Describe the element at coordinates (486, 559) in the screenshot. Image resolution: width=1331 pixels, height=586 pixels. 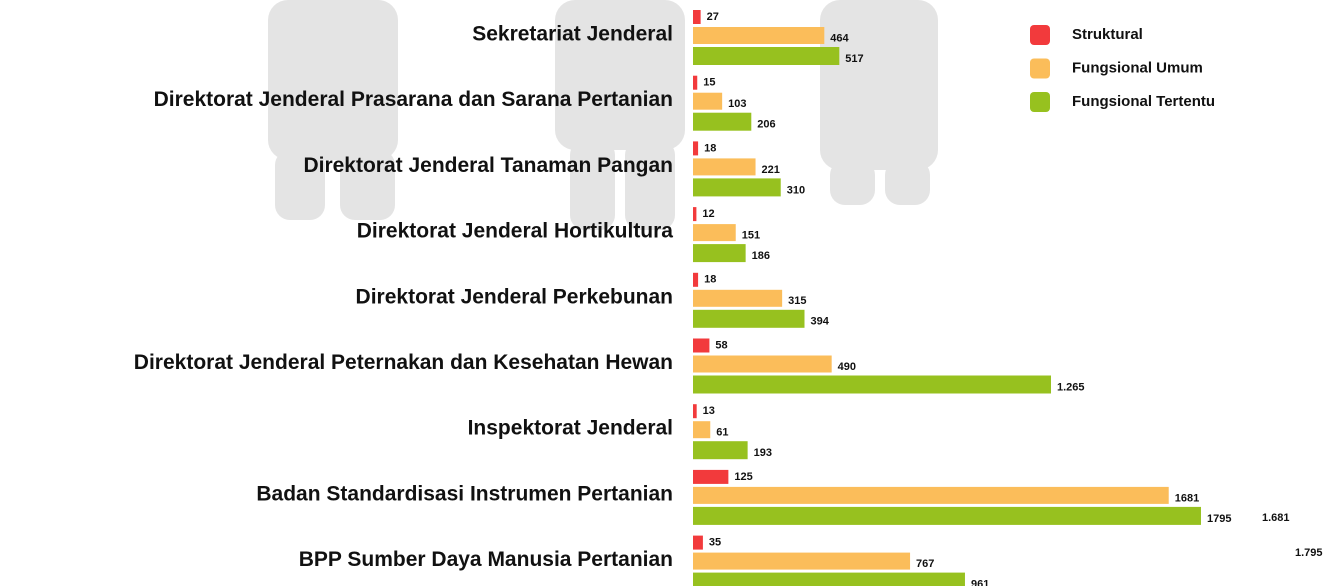
I see `category-label: BPP Sumber Daya Manusia Pertanian` at that location.